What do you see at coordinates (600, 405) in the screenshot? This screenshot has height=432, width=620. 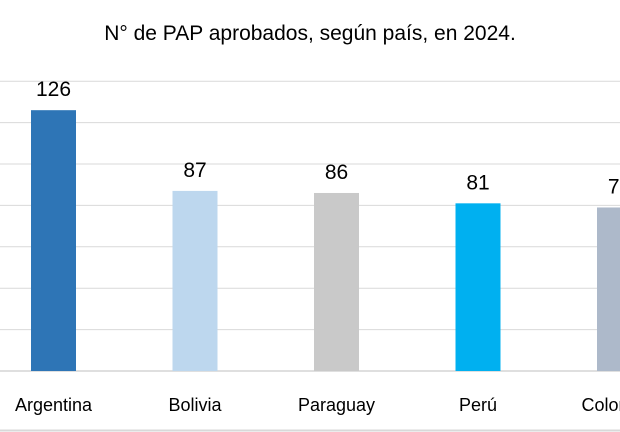 I see `category-label: Colombia` at bounding box center [600, 405].